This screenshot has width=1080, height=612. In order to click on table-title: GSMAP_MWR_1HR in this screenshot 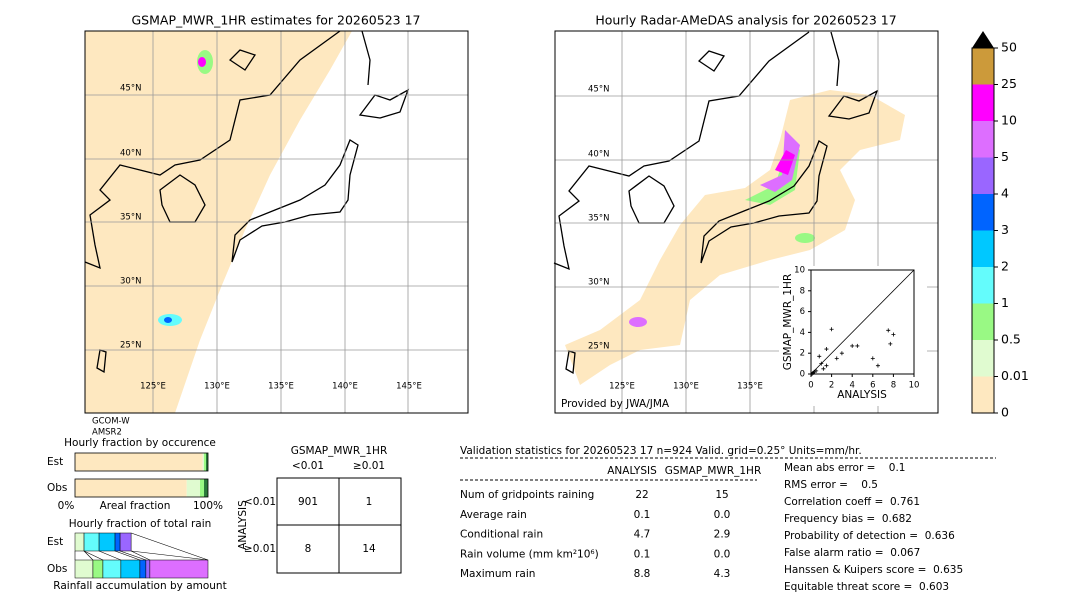, I will do `click(339, 451)`.